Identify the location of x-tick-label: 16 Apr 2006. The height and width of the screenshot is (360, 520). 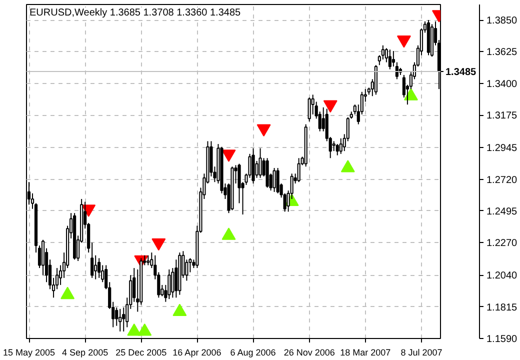
(197, 353).